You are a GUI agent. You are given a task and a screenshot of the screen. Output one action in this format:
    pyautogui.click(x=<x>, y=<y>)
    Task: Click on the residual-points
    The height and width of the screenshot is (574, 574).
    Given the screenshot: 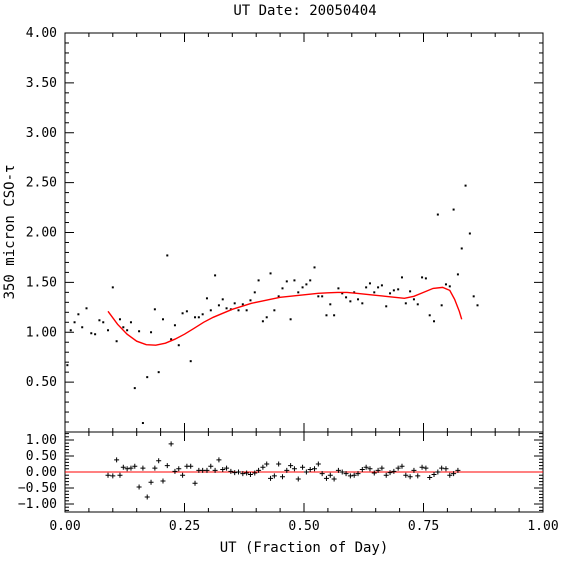 What is the action you would take?
    pyautogui.click(x=283, y=470)
    